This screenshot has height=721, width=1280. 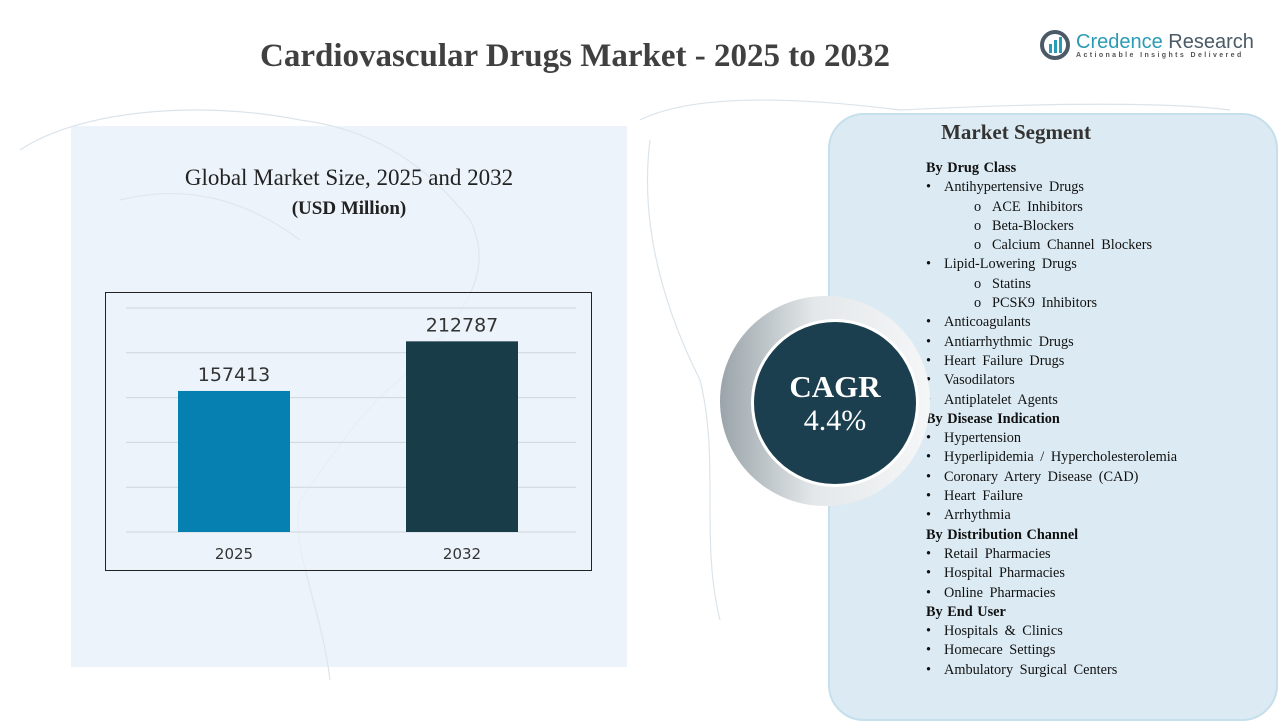 What do you see at coordinates (1119, 41) in the screenshot?
I see `logo-name-part1: Credence` at bounding box center [1119, 41].